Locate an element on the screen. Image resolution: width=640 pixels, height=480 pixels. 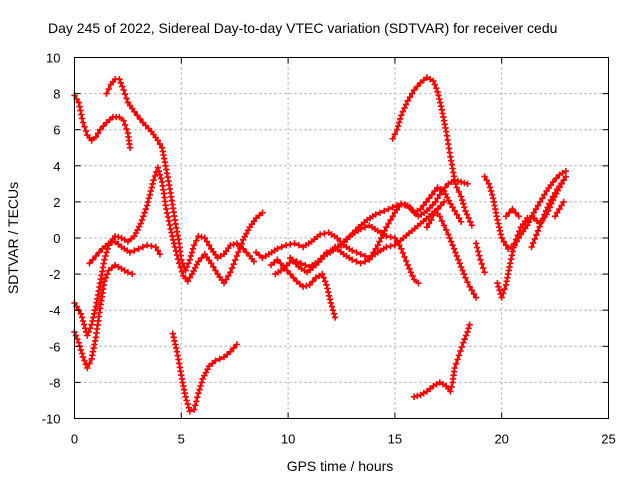
series-sat-p is located at coordinates (525, 210).